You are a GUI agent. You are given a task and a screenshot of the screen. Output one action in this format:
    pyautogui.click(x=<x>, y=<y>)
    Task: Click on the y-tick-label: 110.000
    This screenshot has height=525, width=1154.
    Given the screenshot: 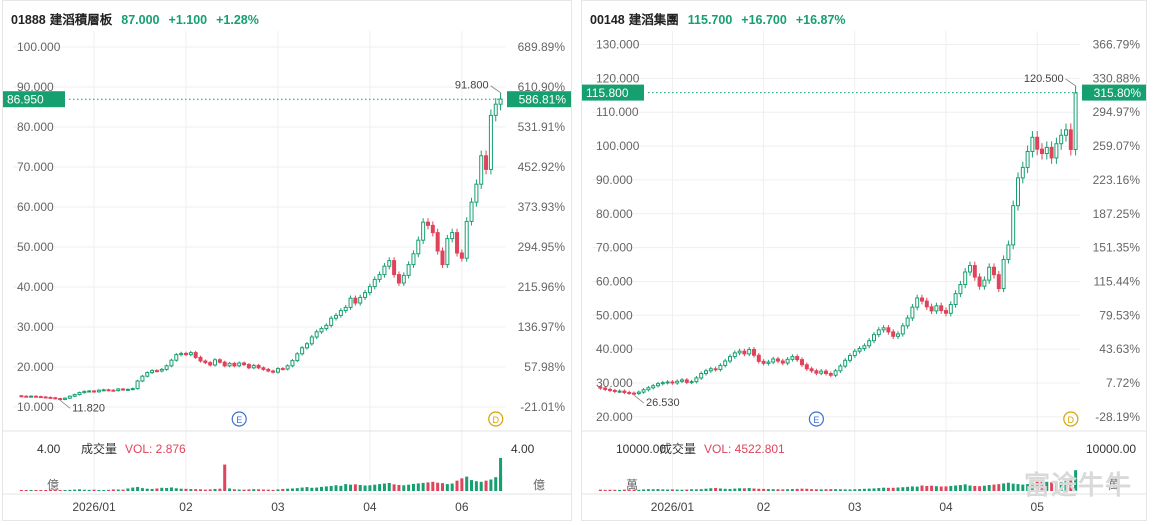 What is the action you would take?
    pyautogui.click(x=617, y=112)
    